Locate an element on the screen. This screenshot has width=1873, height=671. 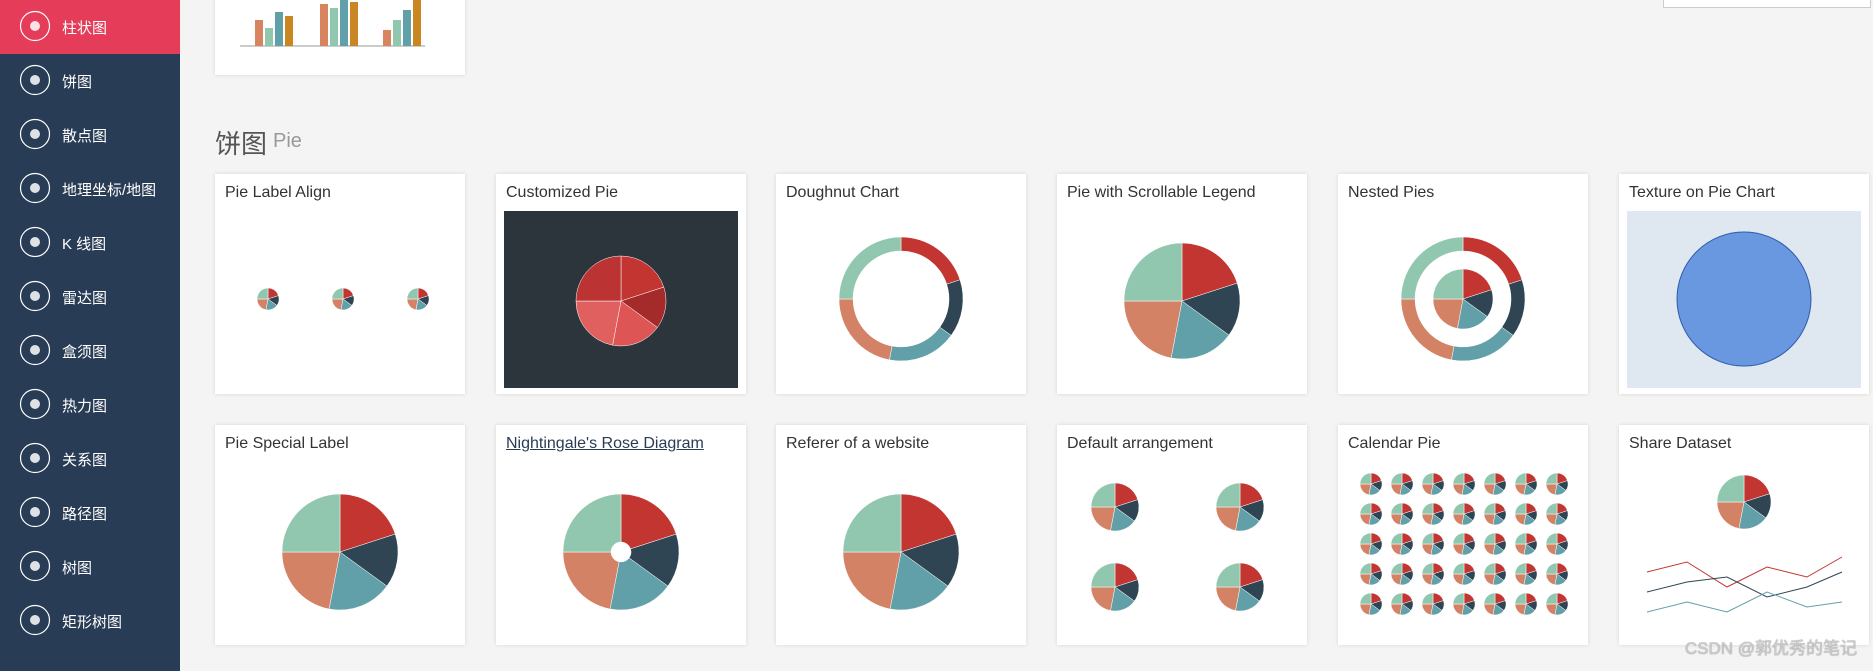
thumb-line is located at coordinates (1744, 572).